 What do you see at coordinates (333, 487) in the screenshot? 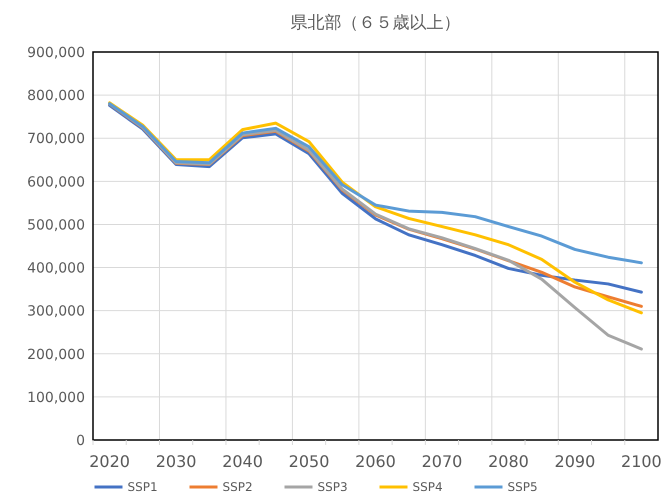
I see `legend-label: SSP3` at bounding box center [333, 487].